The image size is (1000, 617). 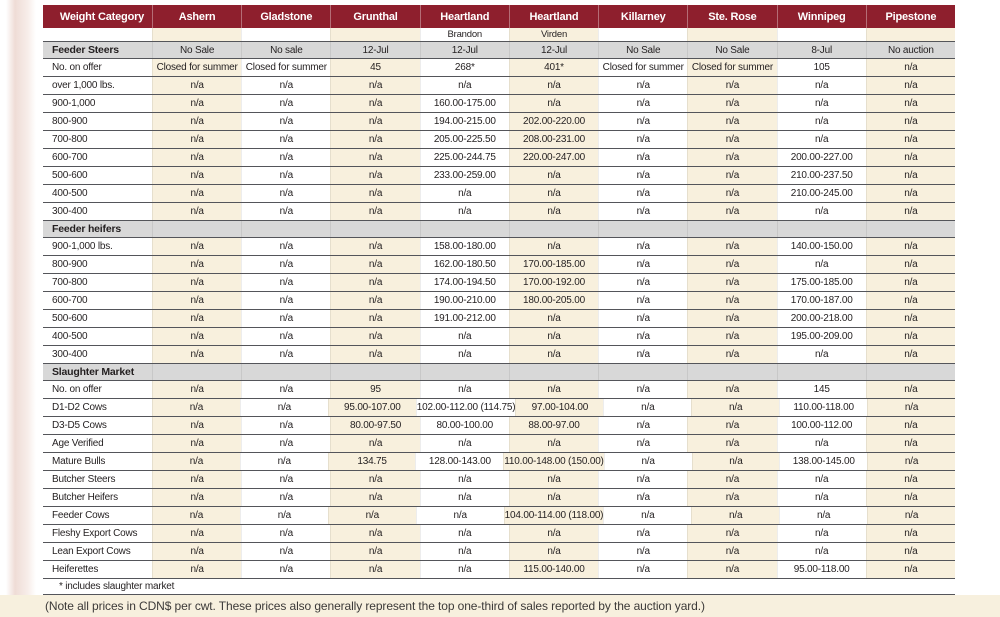 What do you see at coordinates (553, 139) in the screenshot?
I see `price-cell: 208.00-231.00` at bounding box center [553, 139].